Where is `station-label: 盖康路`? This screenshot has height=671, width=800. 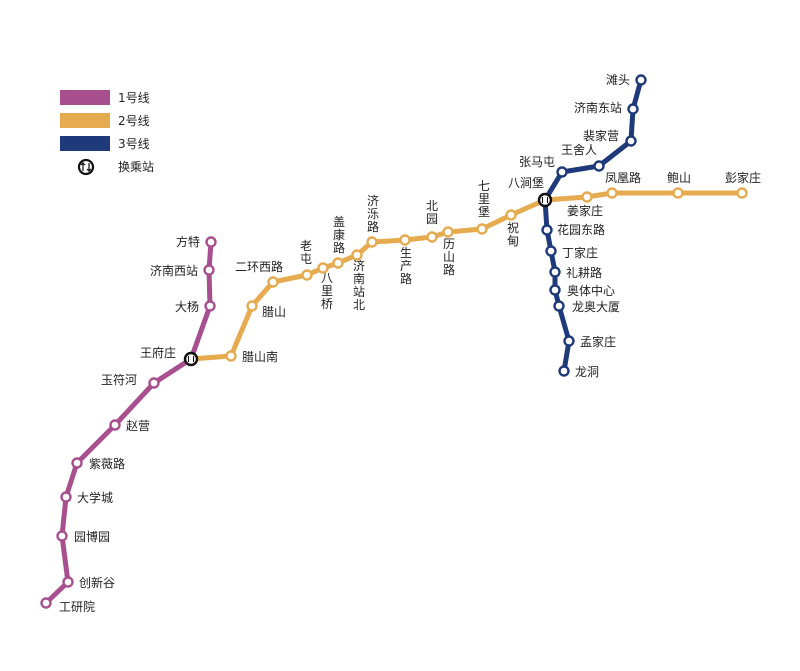
station-label: 盖康路 is located at coordinates (339, 235).